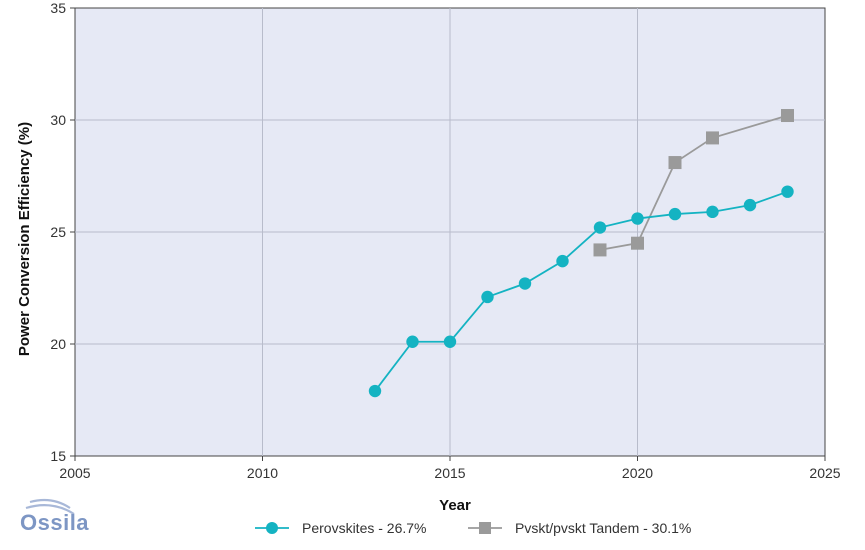  I want to click on x-tick-label: 2020, so click(637, 473).